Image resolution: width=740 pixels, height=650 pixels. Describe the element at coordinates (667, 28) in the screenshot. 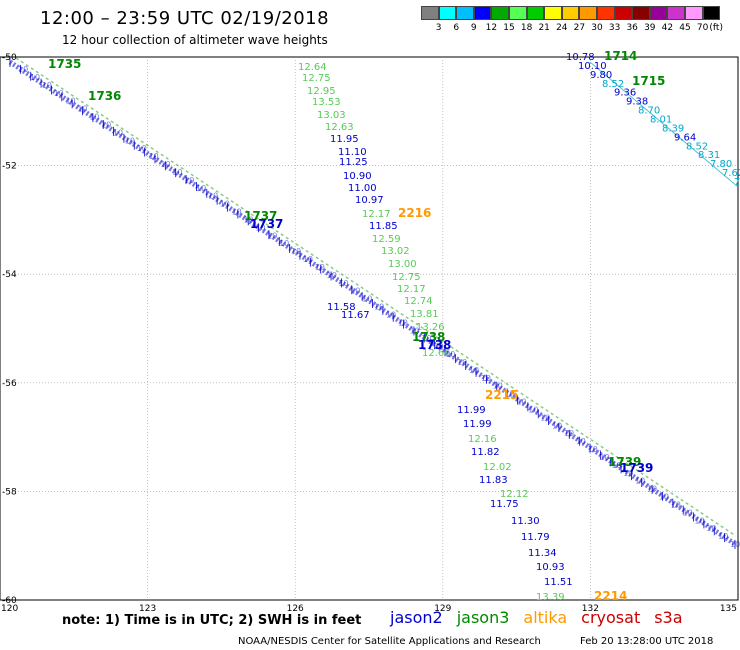

I see `colorbar-label: 42` at that location.